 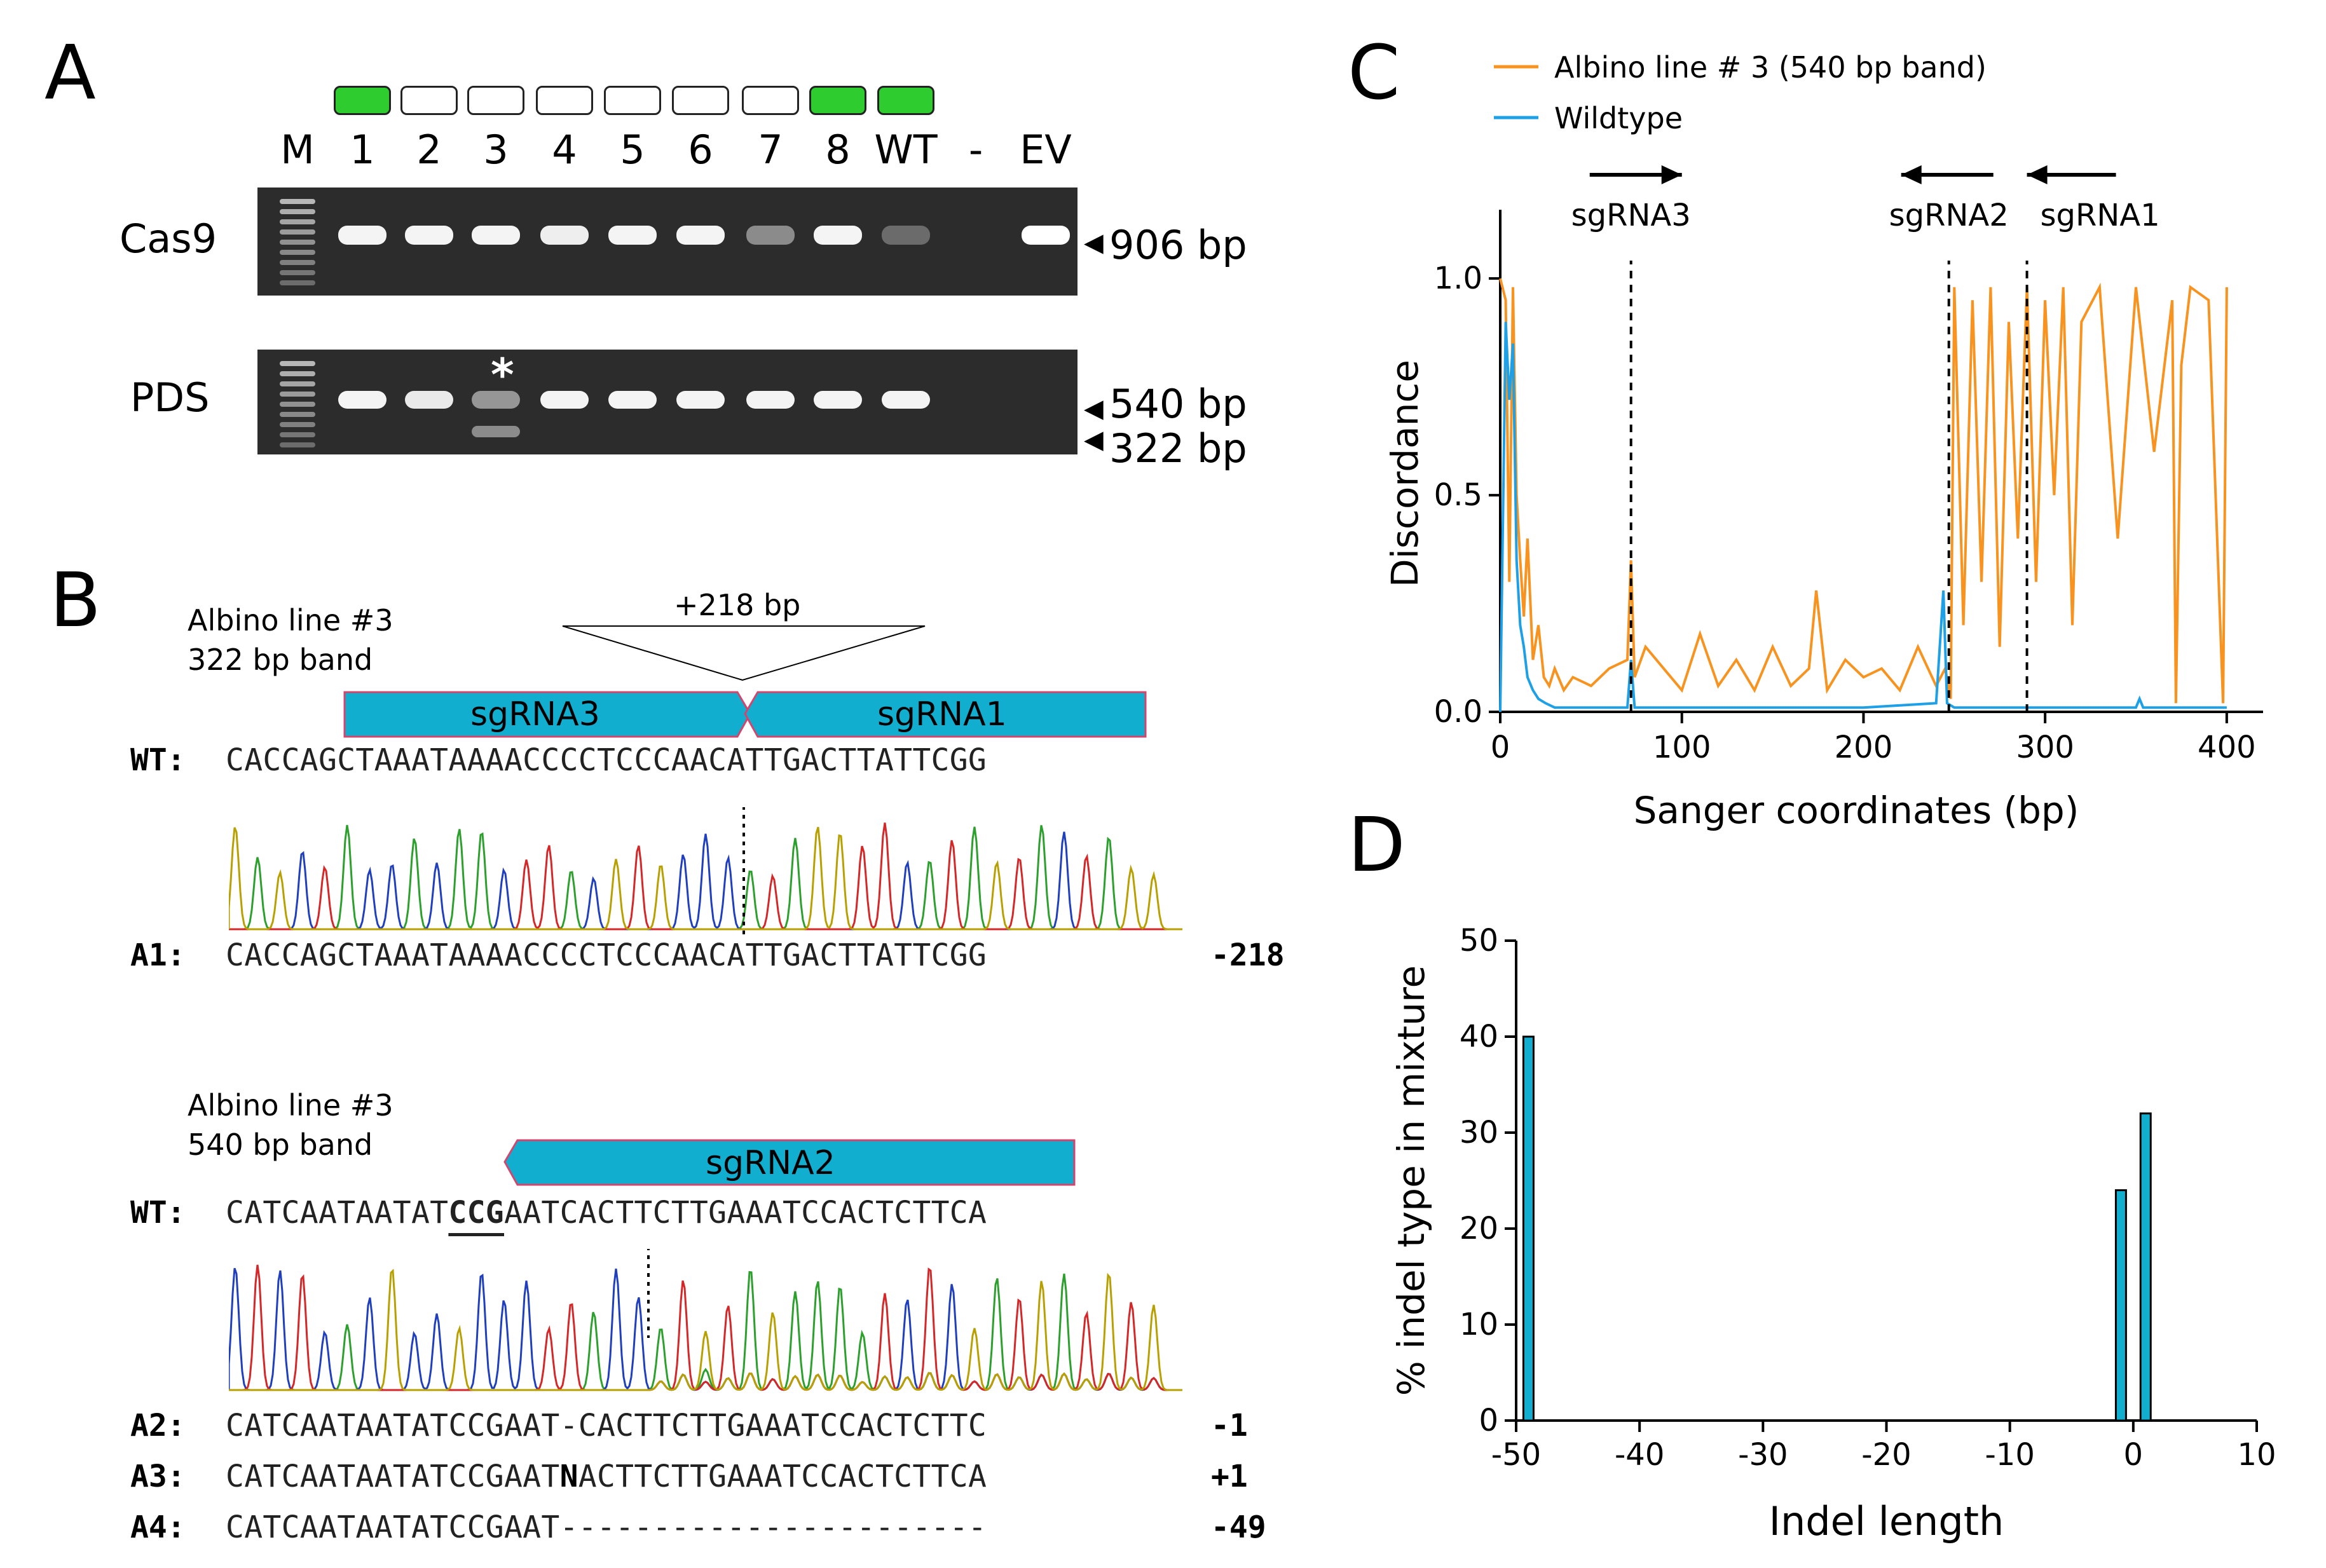 I want to click on cas9-gel-image, so click(x=667, y=241).